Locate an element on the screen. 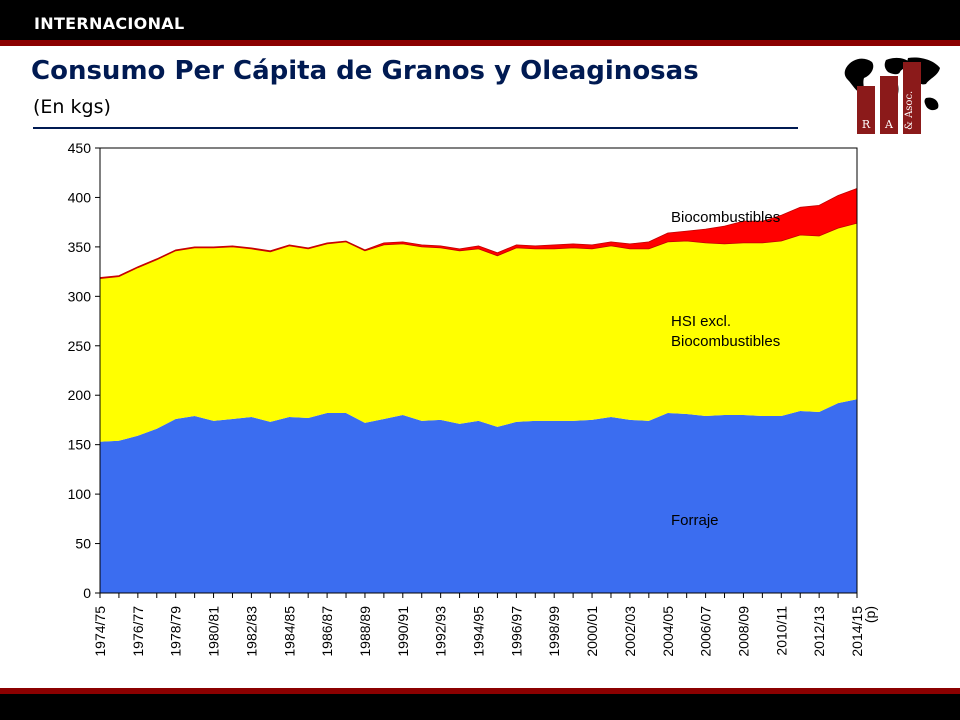  x-tick-label: 1996/97 is located at coordinates (516, 631).